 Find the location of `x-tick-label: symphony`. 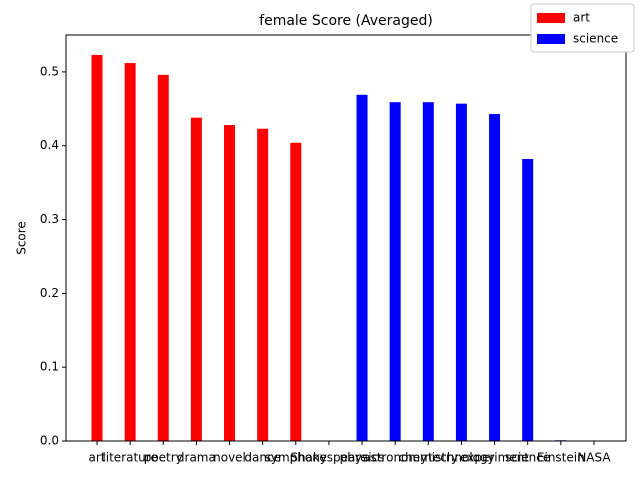

x-tick-label: symphony is located at coordinates (296, 458).